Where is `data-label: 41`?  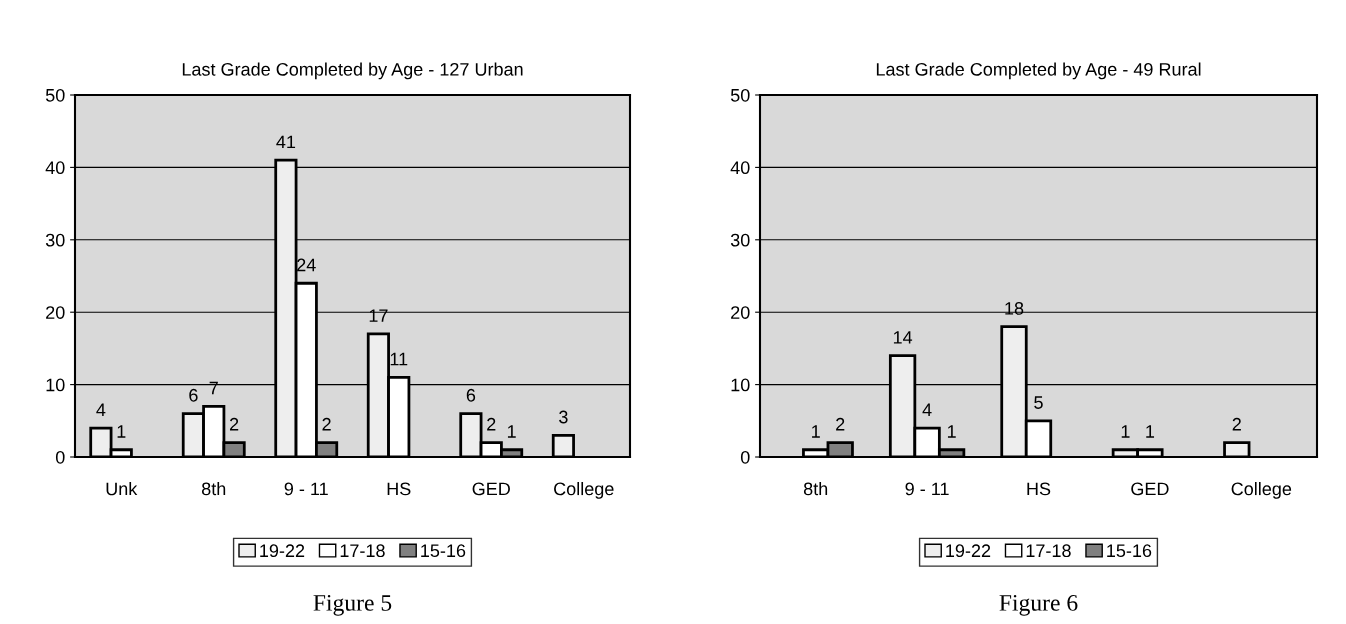 data-label: 41 is located at coordinates (286, 142).